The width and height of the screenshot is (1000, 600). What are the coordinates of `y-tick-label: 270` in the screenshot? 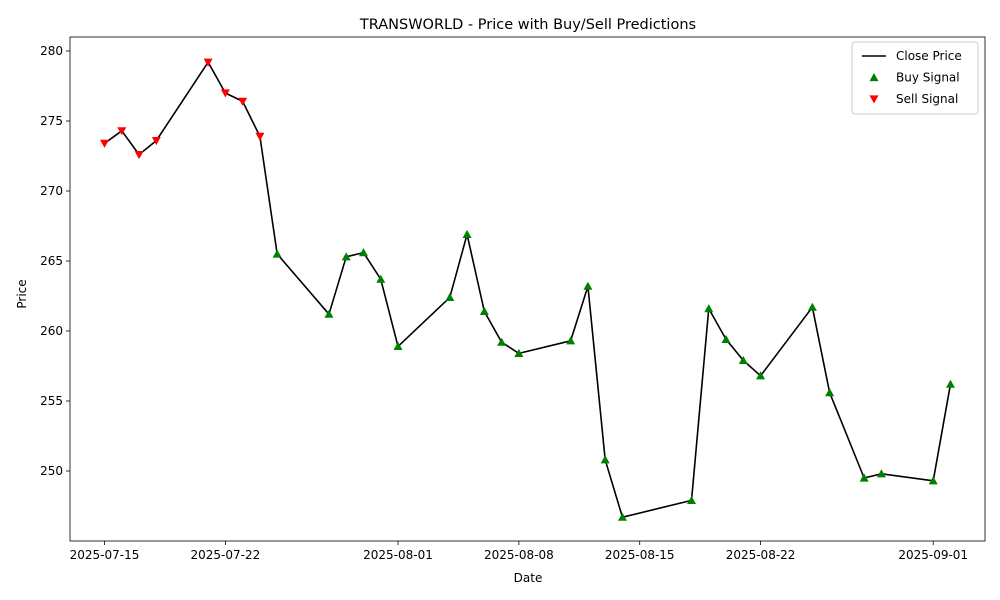 It's located at (51, 191).